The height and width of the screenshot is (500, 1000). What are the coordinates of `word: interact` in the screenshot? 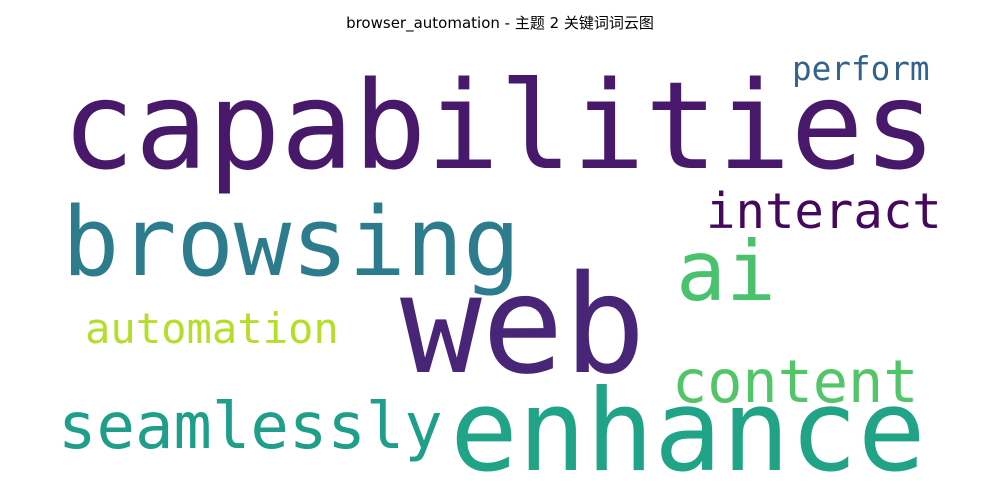 It's located at (824, 211).